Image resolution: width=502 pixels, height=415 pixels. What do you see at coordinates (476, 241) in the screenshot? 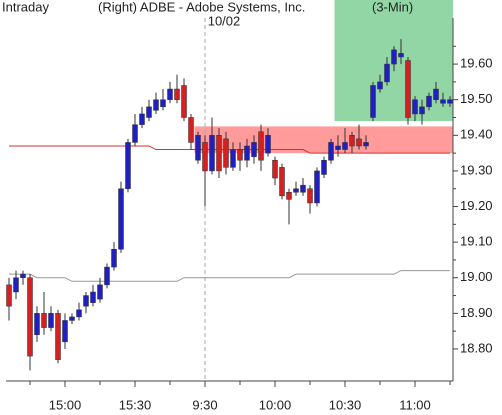
I see `y-tick-label: 19.10` at bounding box center [476, 241].